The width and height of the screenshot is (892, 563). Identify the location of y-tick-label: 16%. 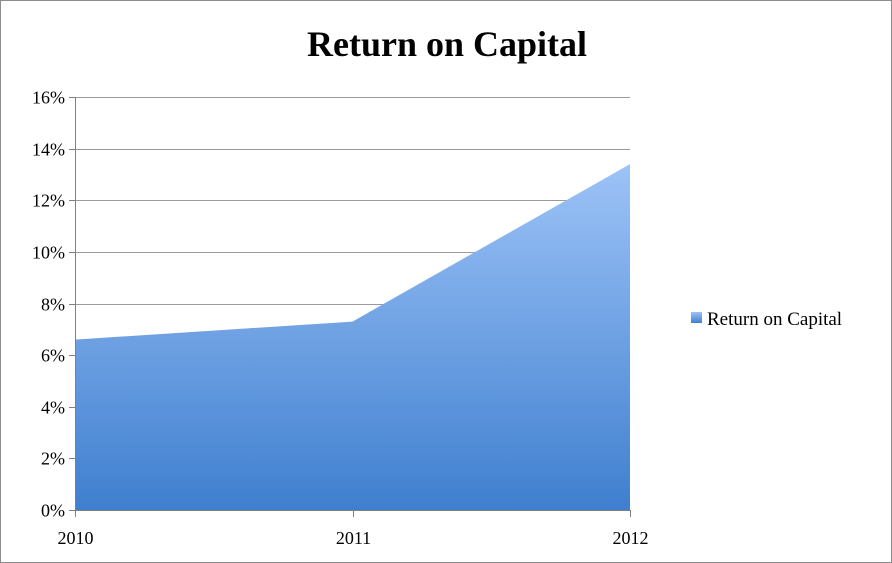
(48, 98).